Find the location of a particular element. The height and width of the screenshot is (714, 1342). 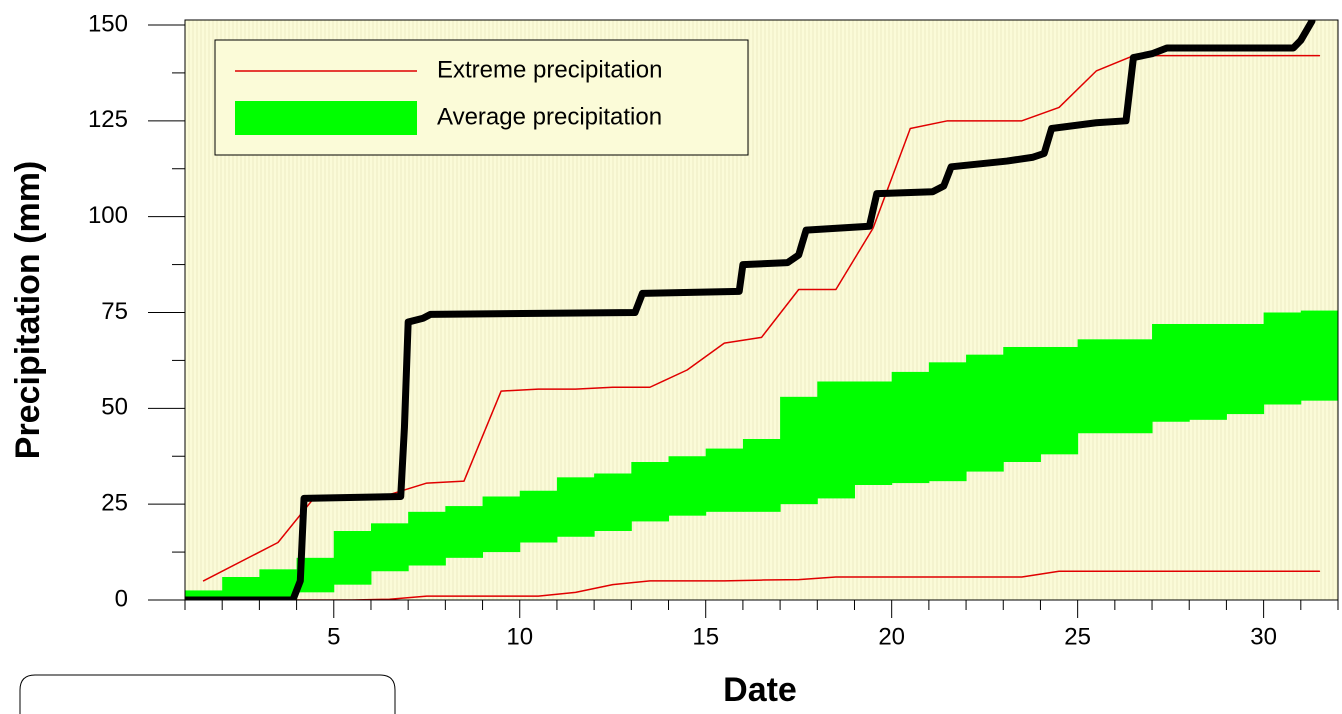

panel-frame is located at coordinates (207, 694).